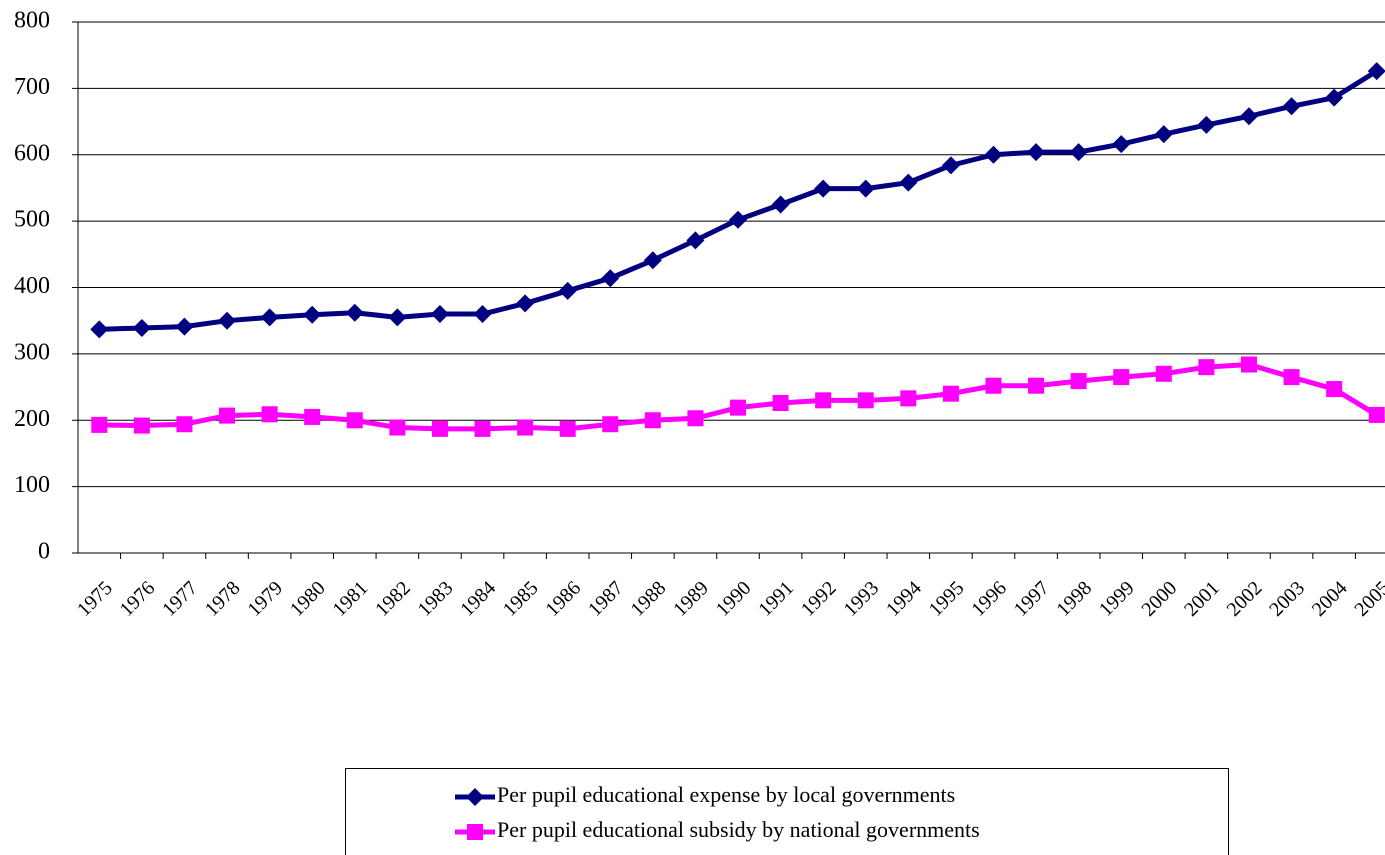 The width and height of the screenshot is (1385, 855). I want to click on x-tick-label: 1987, so click(606, 599).